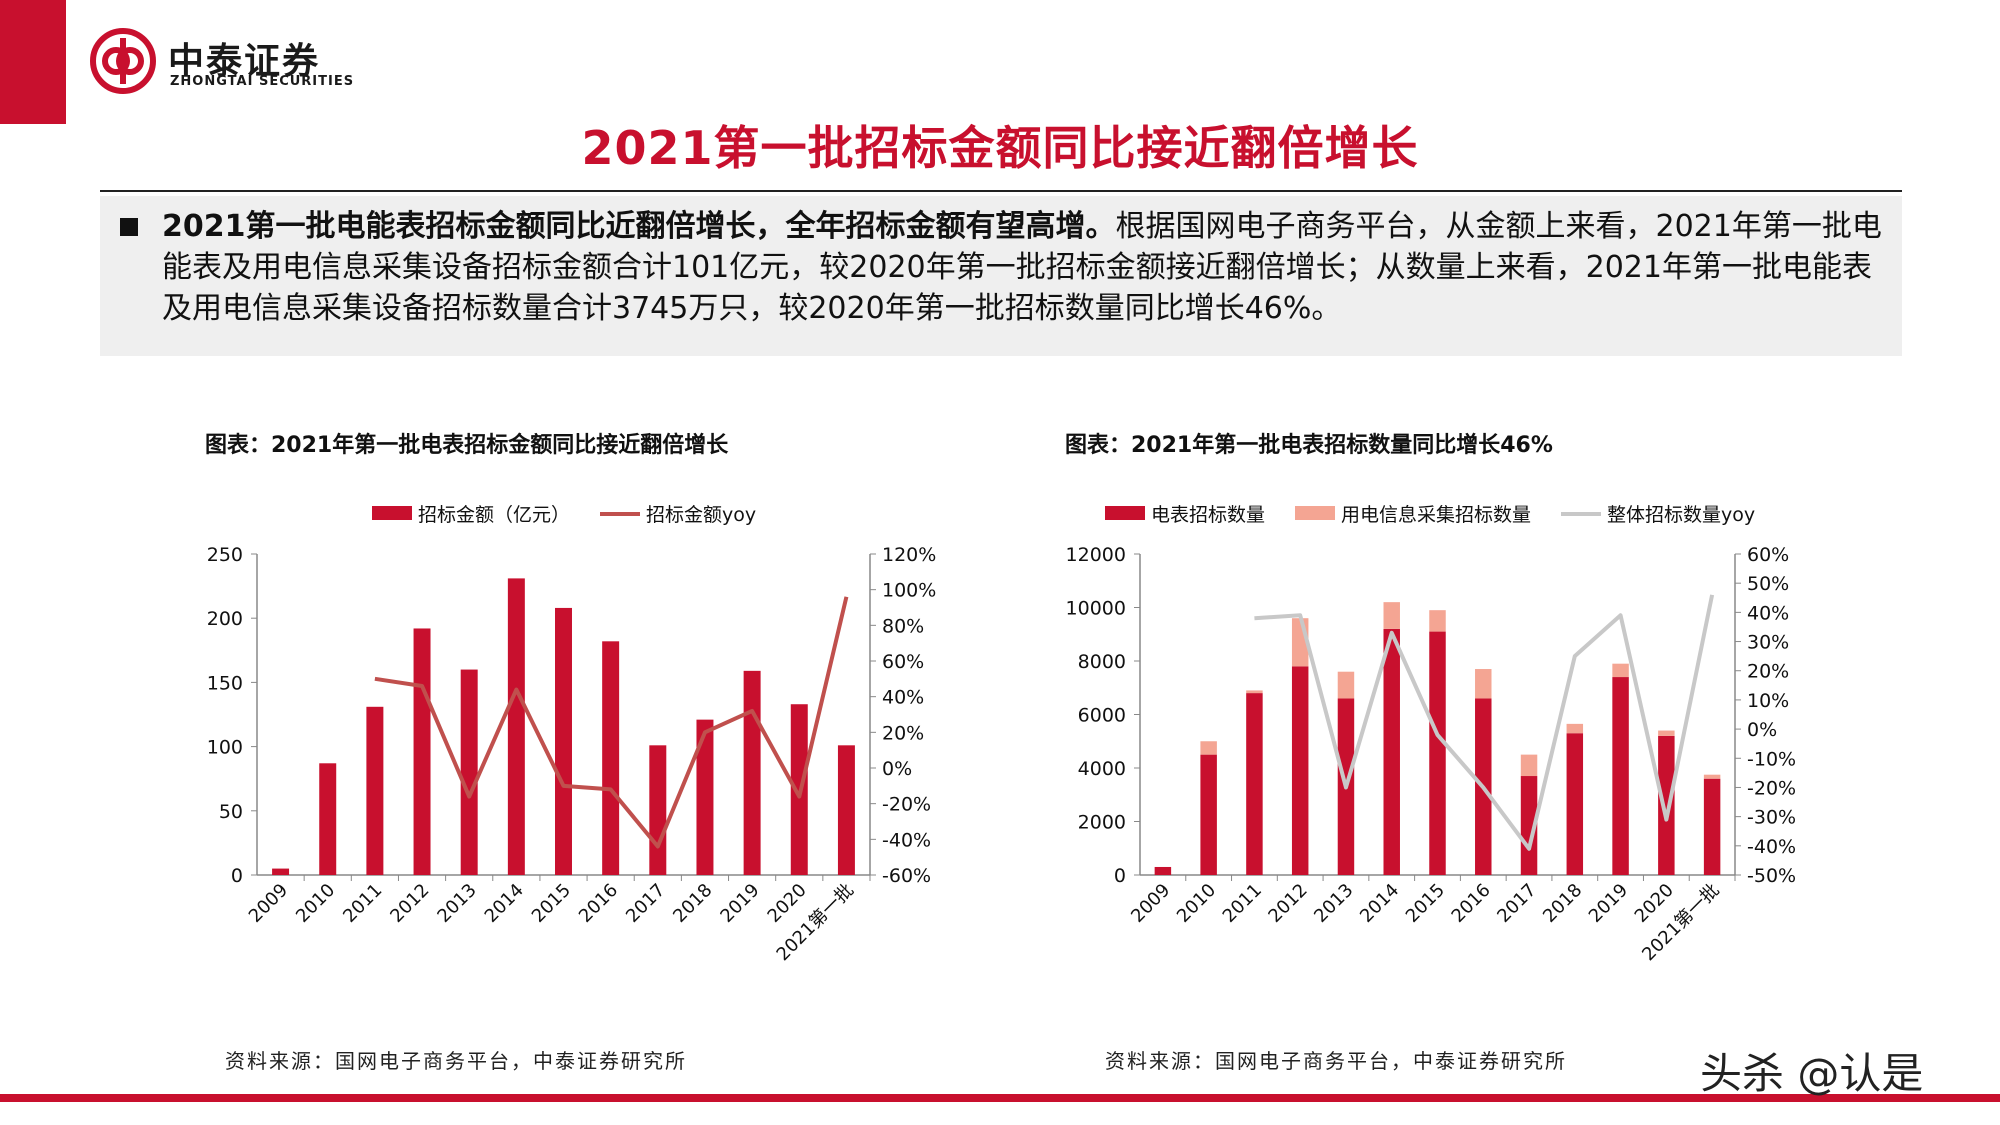 This screenshot has height=1125, width=2000. Describe the element at coordinates (1120, 876) in the screenshot. I see `chart2-left-tick-label: 0` at that location.